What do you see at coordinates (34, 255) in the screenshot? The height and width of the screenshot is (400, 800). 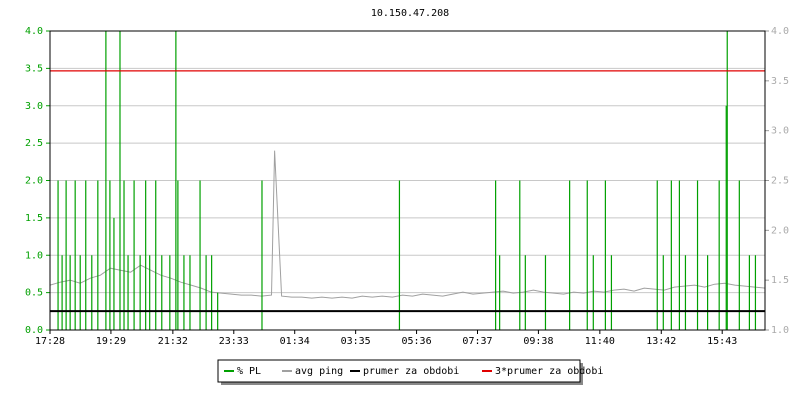 I see `y-tick-label: 1.0` at bounding box center [34, 255].